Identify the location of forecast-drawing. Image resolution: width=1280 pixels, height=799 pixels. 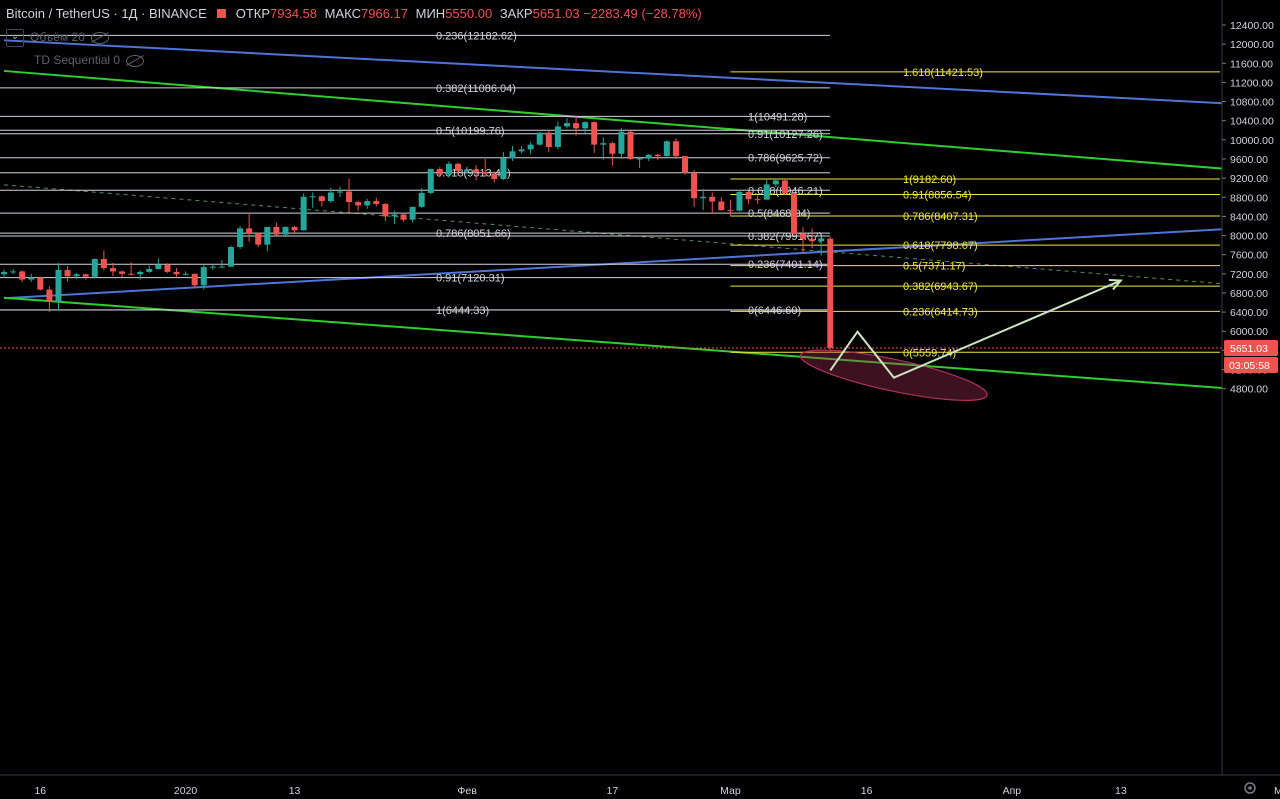
(960, 344).